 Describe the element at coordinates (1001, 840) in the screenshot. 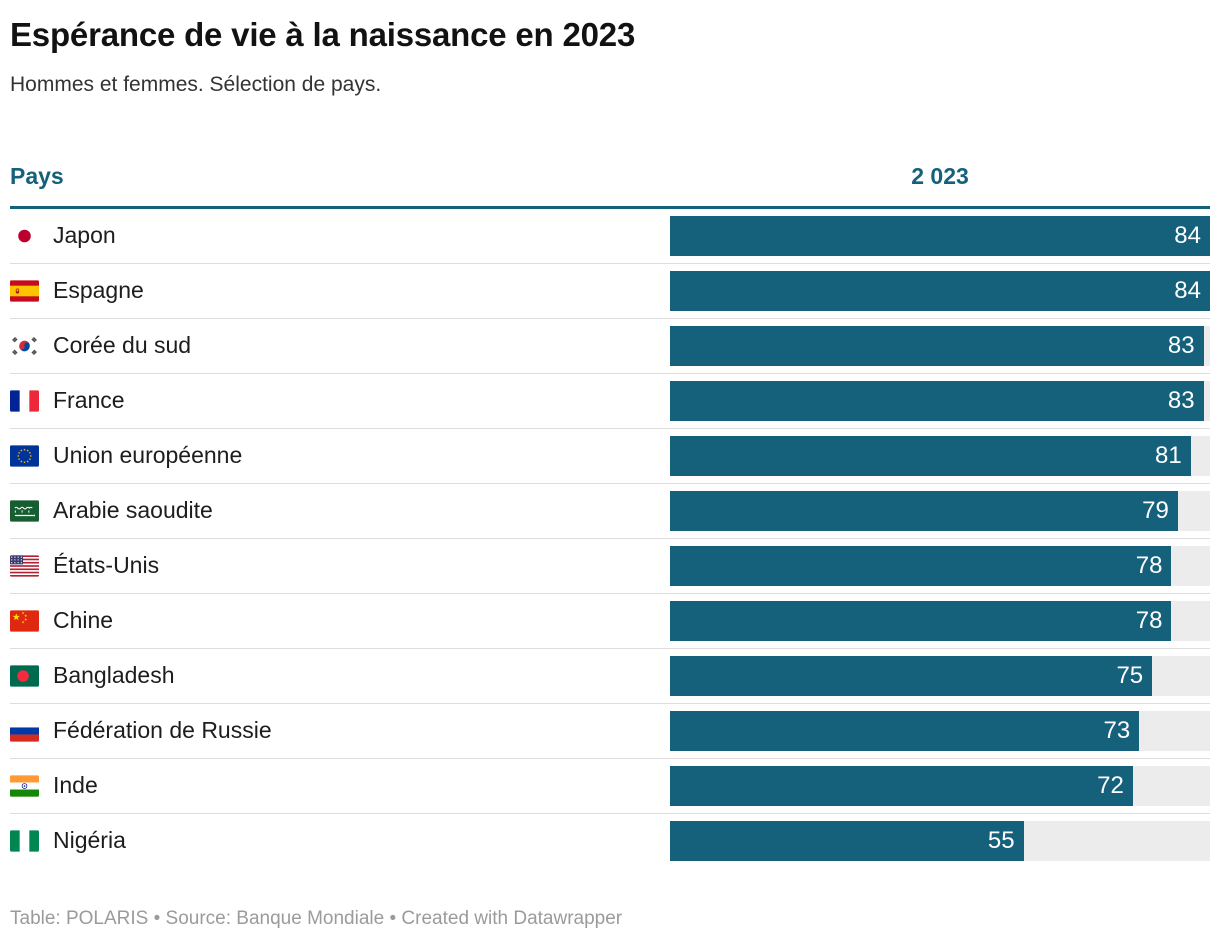

I see `bar-value-label: 55` at that location.